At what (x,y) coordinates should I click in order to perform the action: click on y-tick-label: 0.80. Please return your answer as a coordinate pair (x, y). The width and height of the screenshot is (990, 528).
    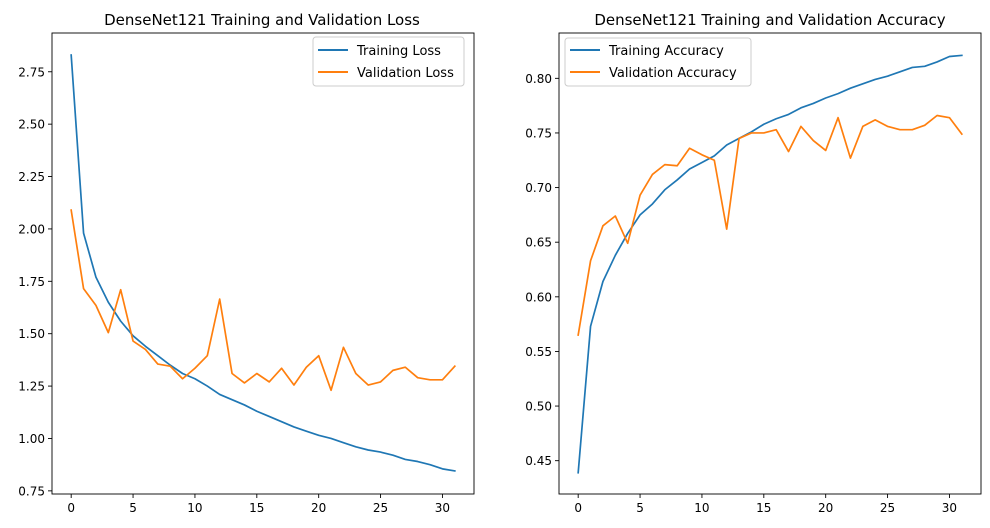
    Looking at the image, I should click on (538, 79).